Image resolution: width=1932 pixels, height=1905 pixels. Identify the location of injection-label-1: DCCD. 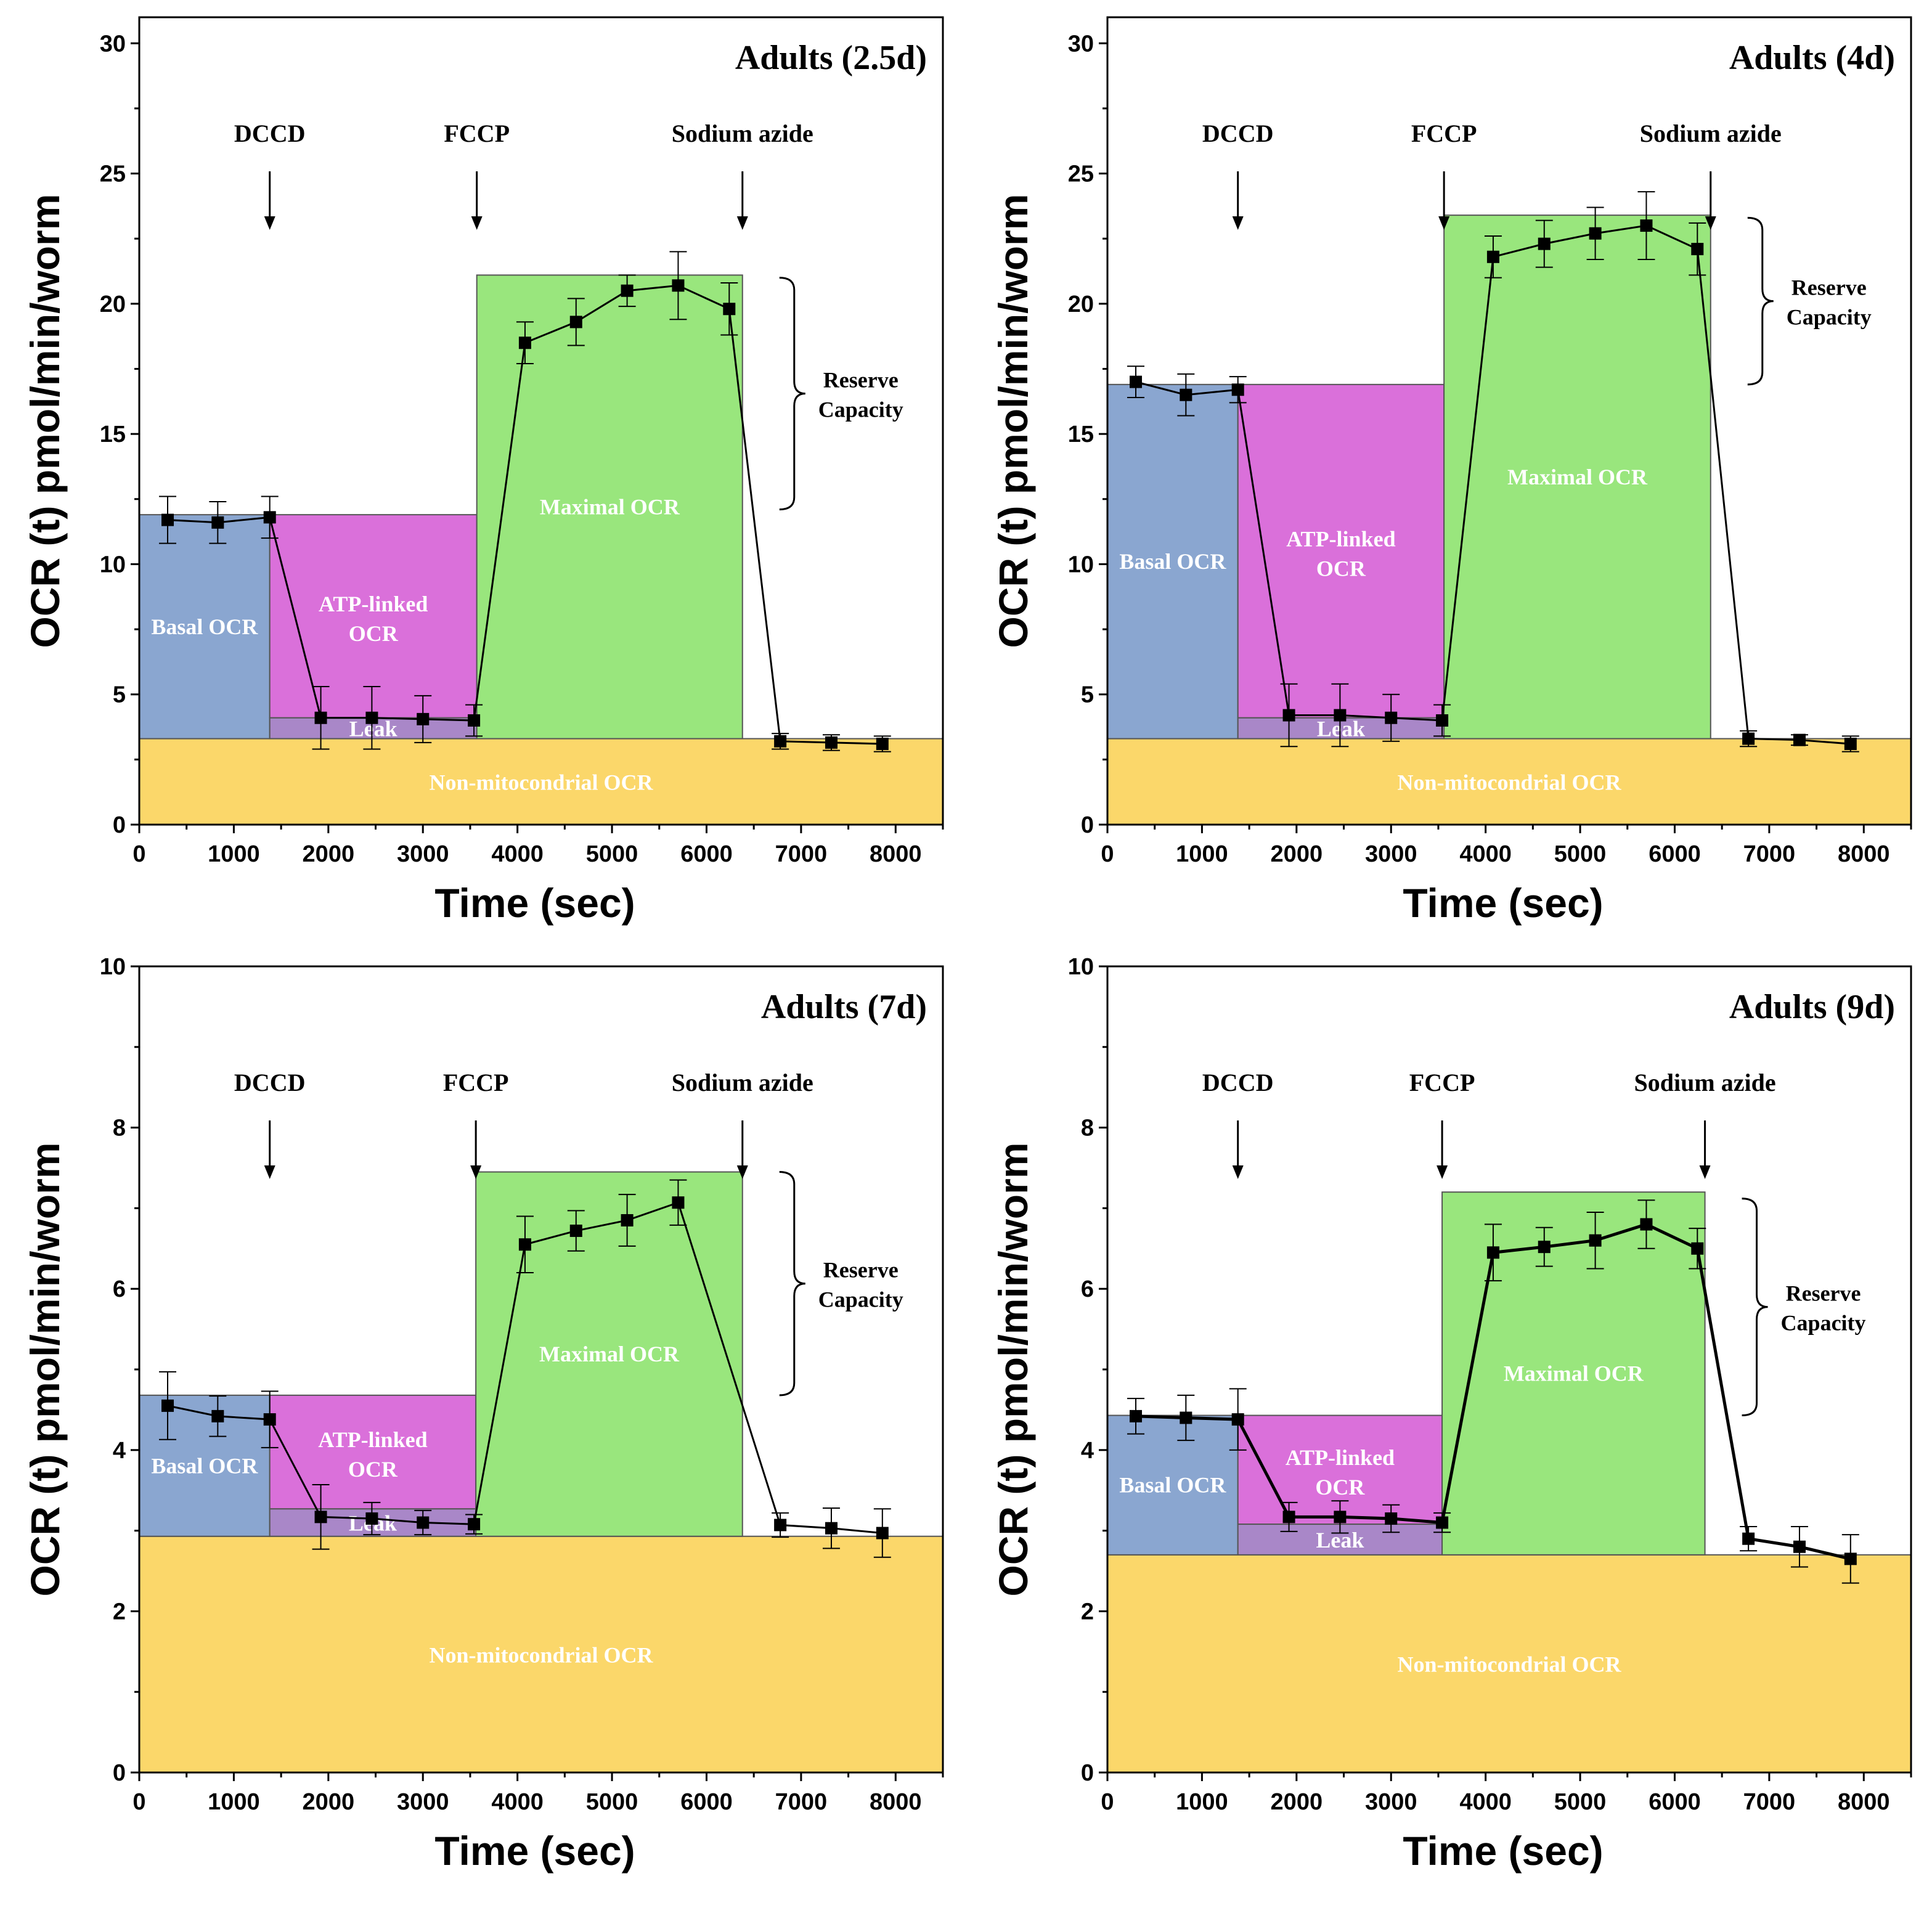
(1238, 133).